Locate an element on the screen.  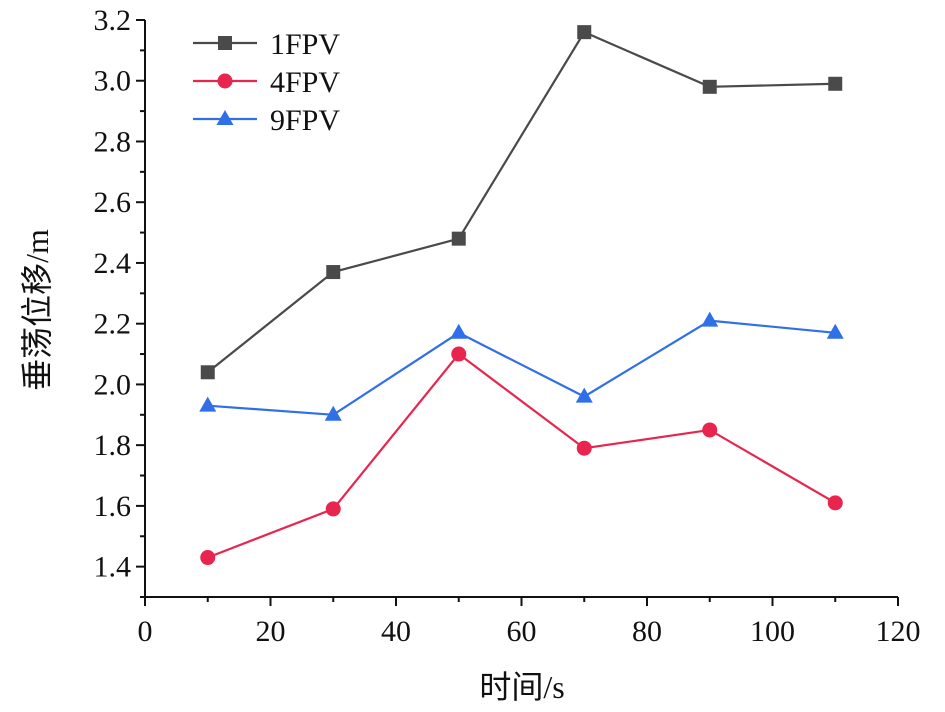
y-tick-label: 3.2 is located at coordinates (113, 20).